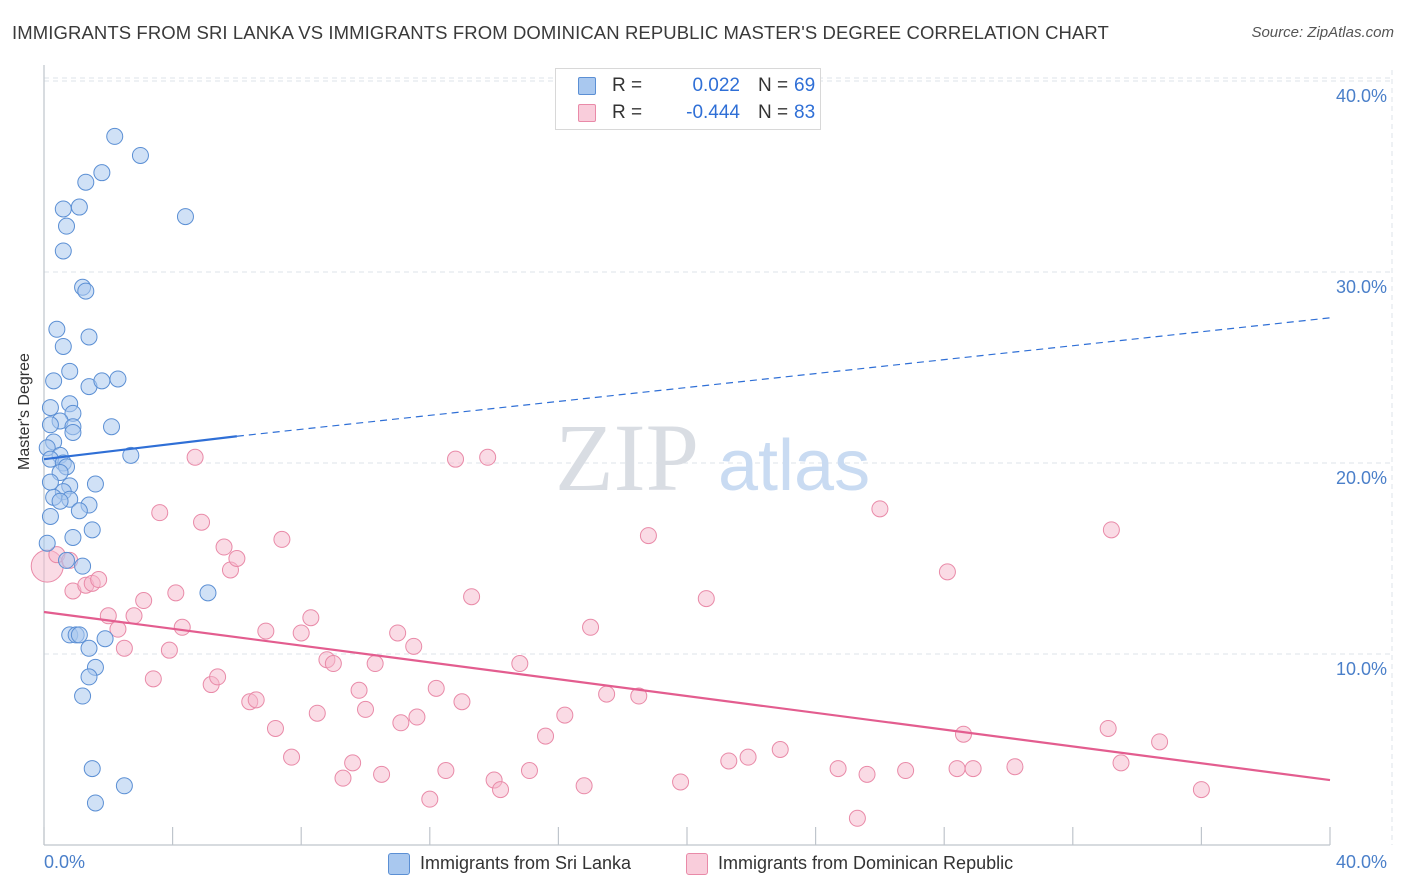 This screenshot has width=1406, height=892. I want to click on legend-swatch-pink, so click(697, 864).